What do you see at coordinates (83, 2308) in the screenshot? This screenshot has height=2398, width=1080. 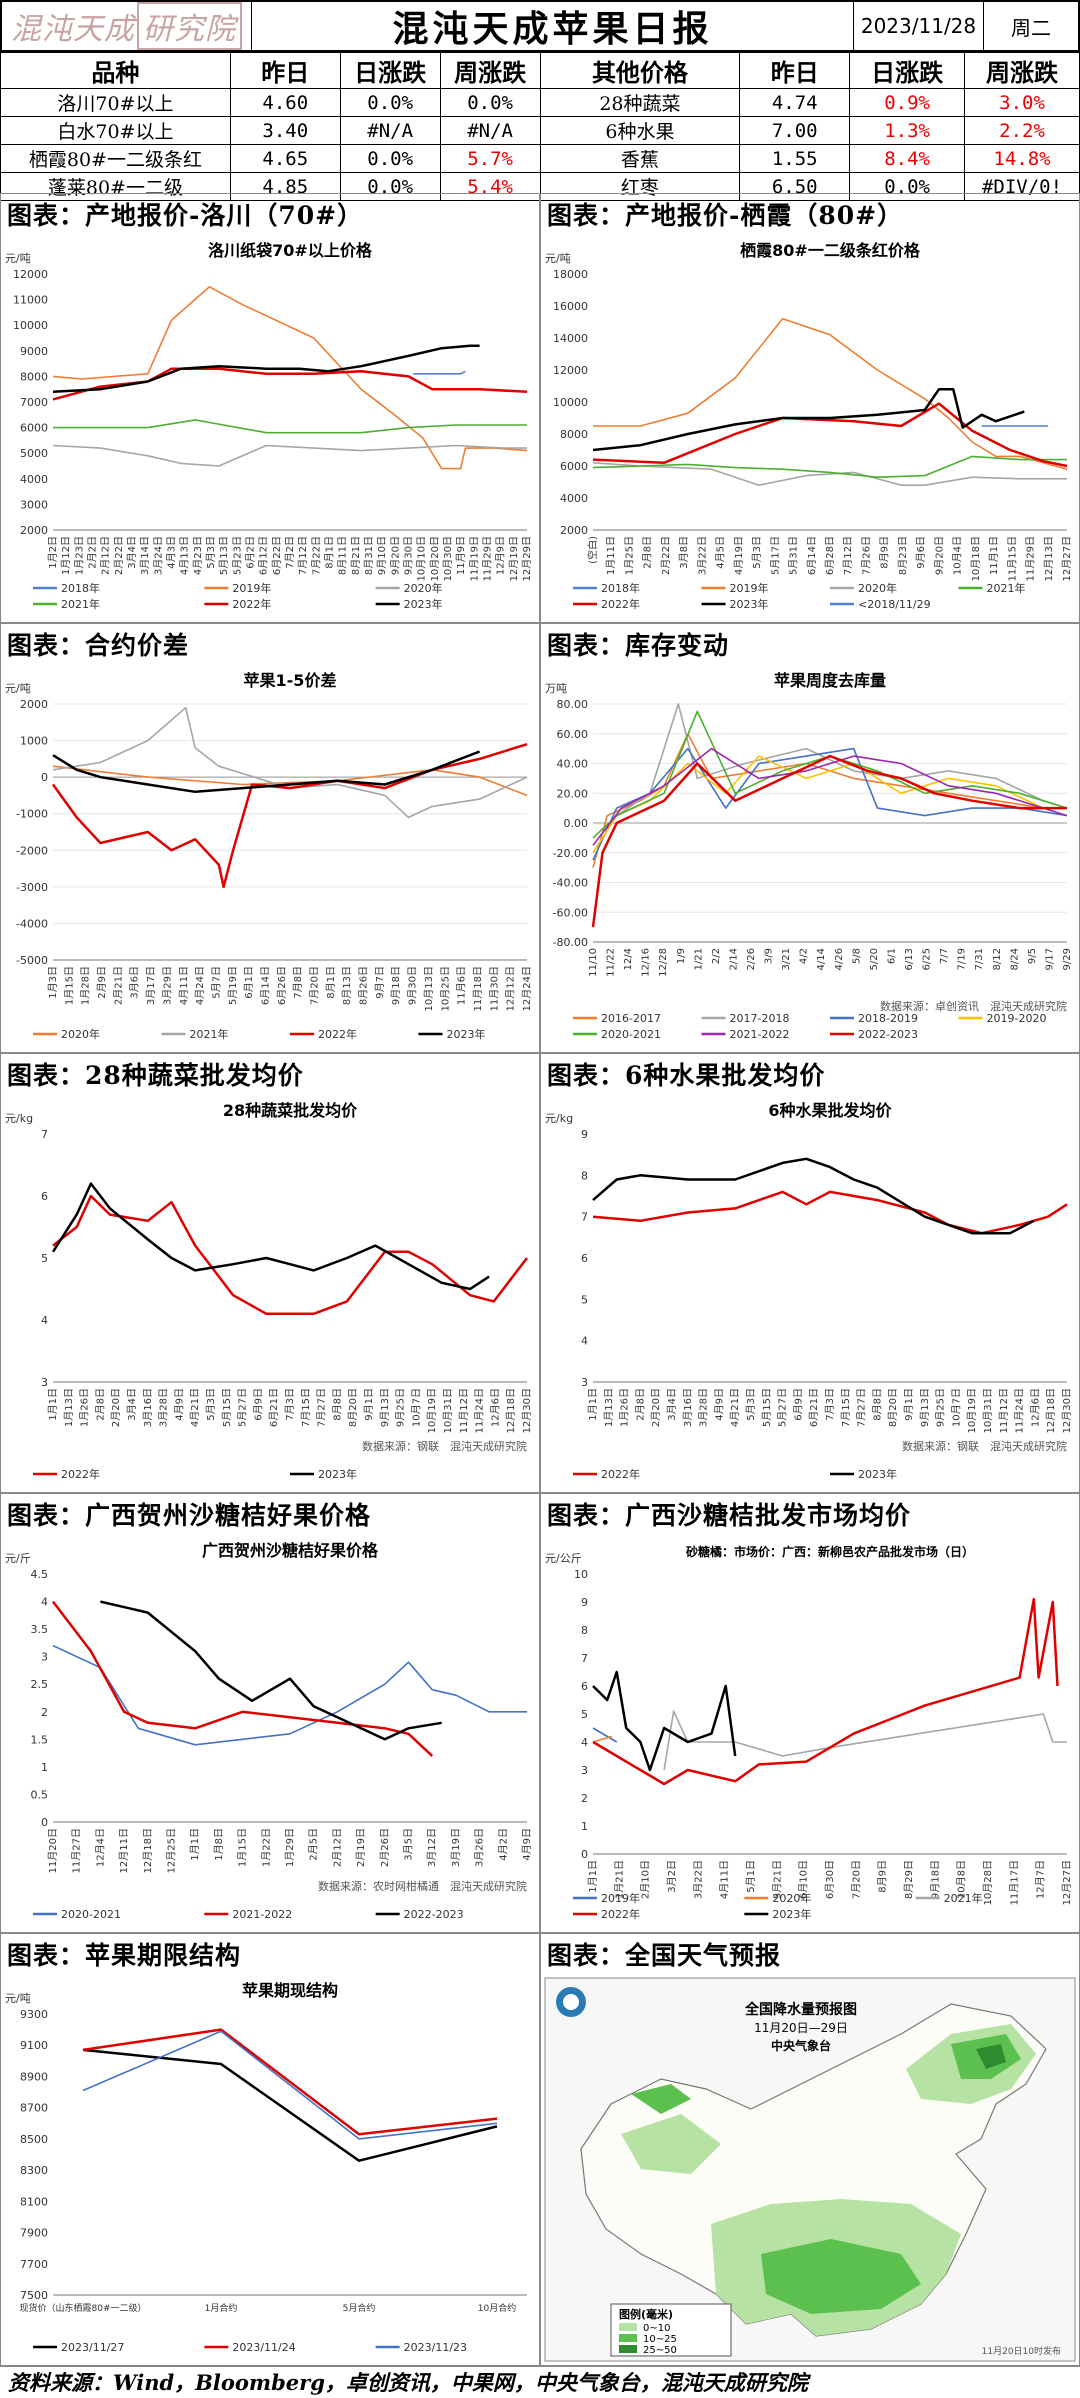 I see `x-tick-label: 现货价（山东栖霞80#一二级）` at bounding box center [83, 2308].